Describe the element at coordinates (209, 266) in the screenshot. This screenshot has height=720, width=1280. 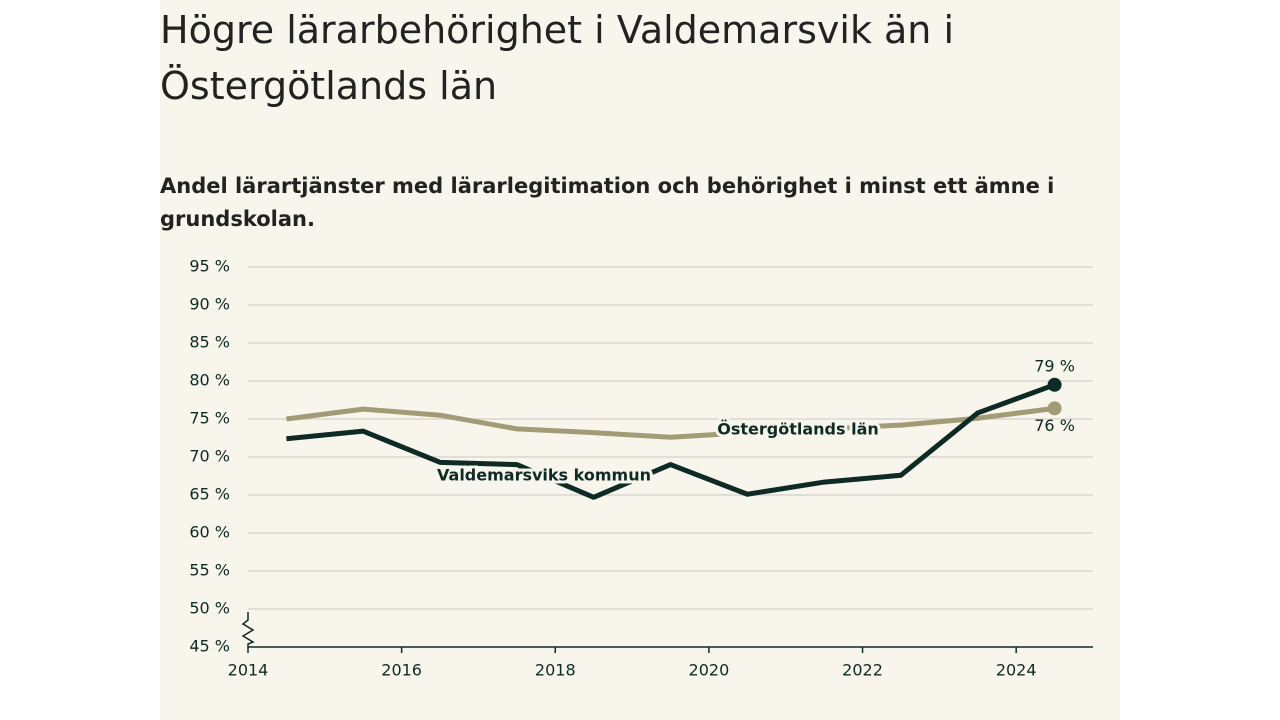
I see `y-tick-label: 95 %` at that location.